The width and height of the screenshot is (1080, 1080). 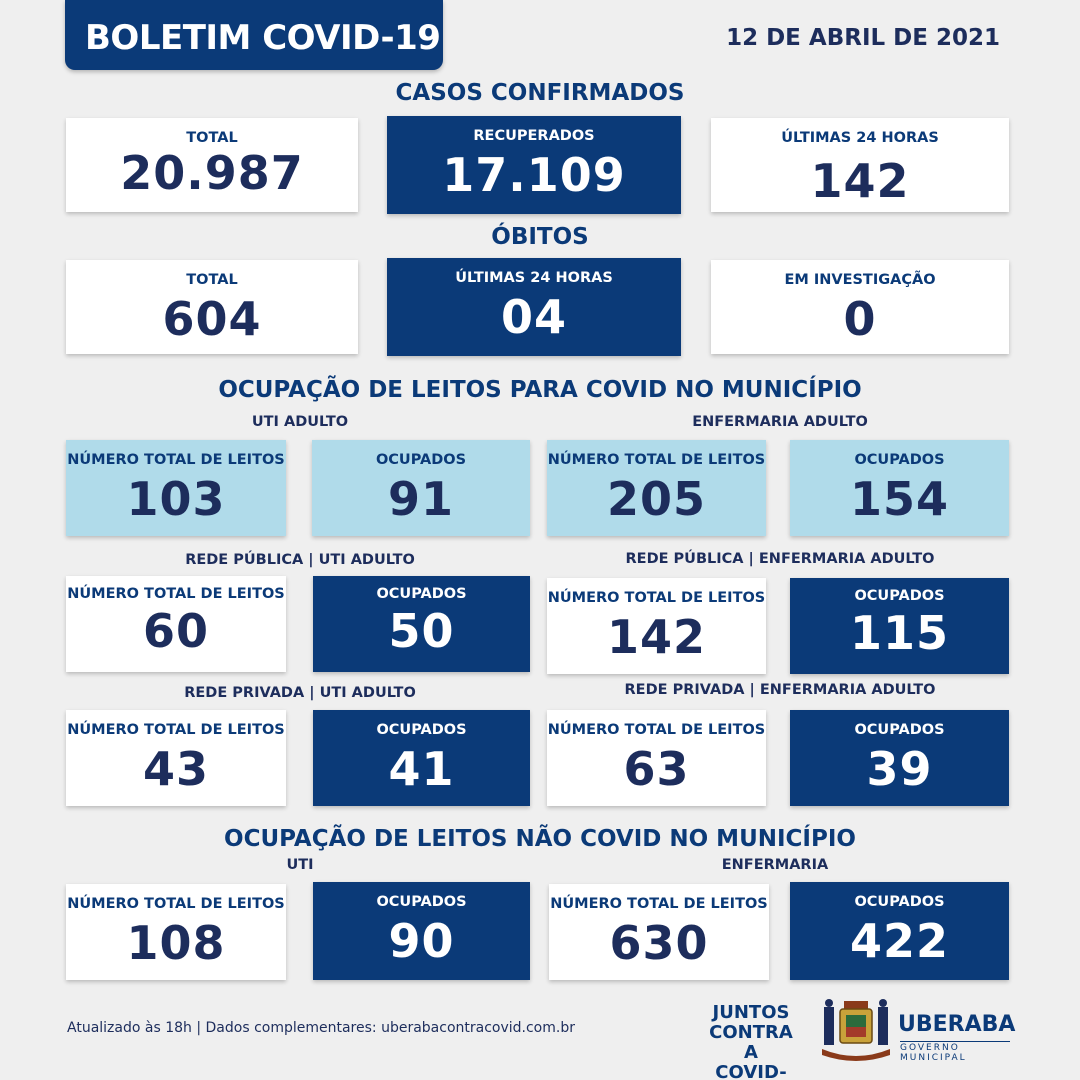 I want to click on card-value: 154, so click(x=899, y=499).